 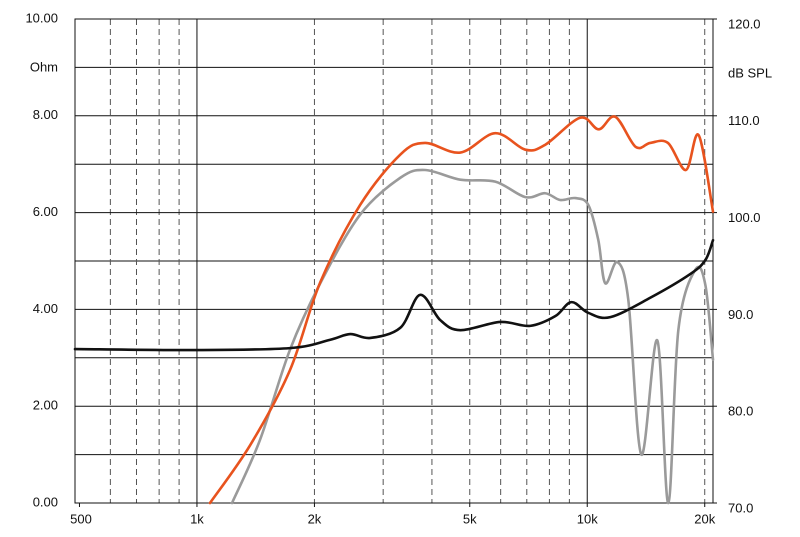 I want to click on y-tick-label: 4.00, so click(x=45, y=308).